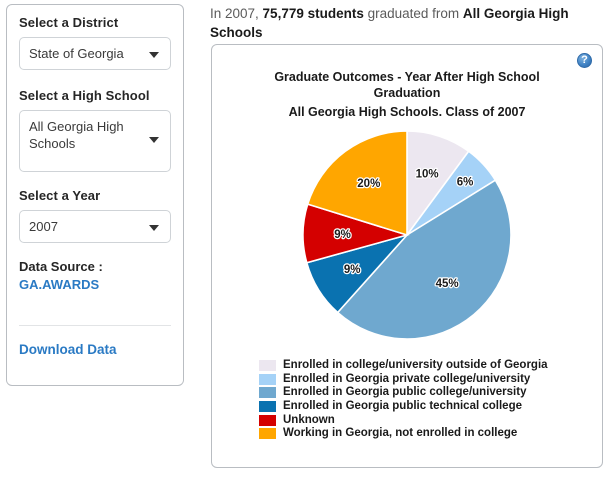 The height and width of the screenshot is (477, 610). Describe the element at coordinates (389, 23) in the screenshot. I see `headline-entity: All Georgia High Schools` at that location.